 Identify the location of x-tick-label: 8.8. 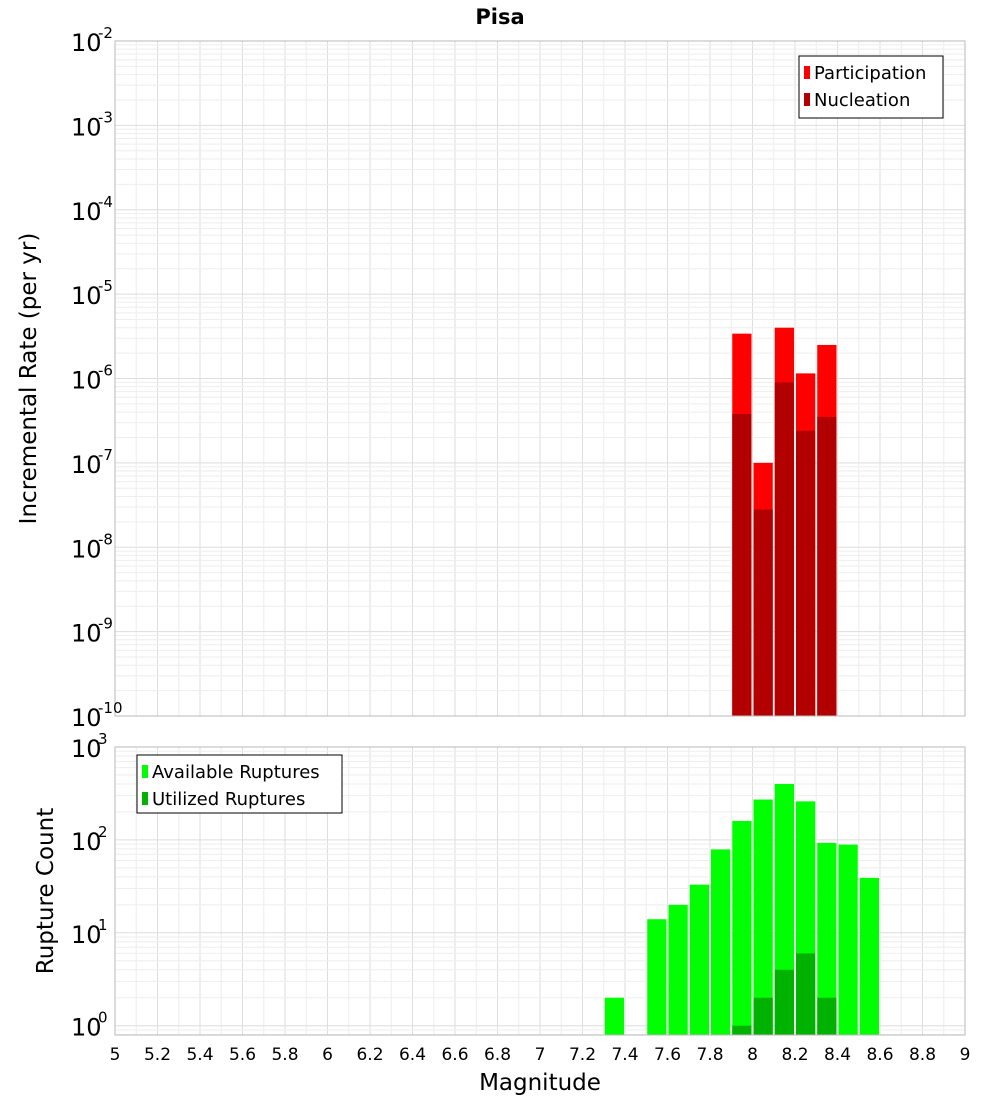
(922, 1055).